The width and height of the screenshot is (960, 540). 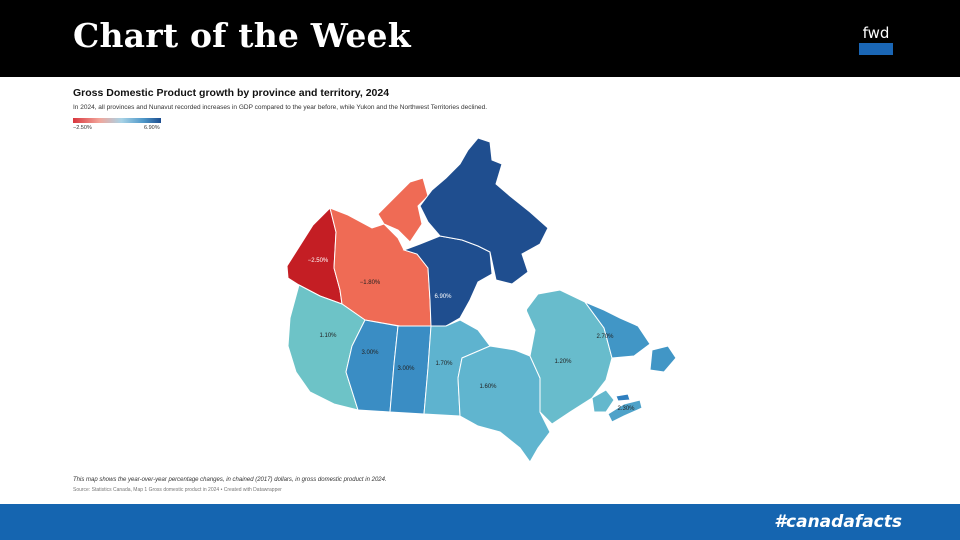 What do you see at coordinates (488, 387) in the screenshot?
I see `map-label-ontario: 1.60%` at bounding box center [488, 387].